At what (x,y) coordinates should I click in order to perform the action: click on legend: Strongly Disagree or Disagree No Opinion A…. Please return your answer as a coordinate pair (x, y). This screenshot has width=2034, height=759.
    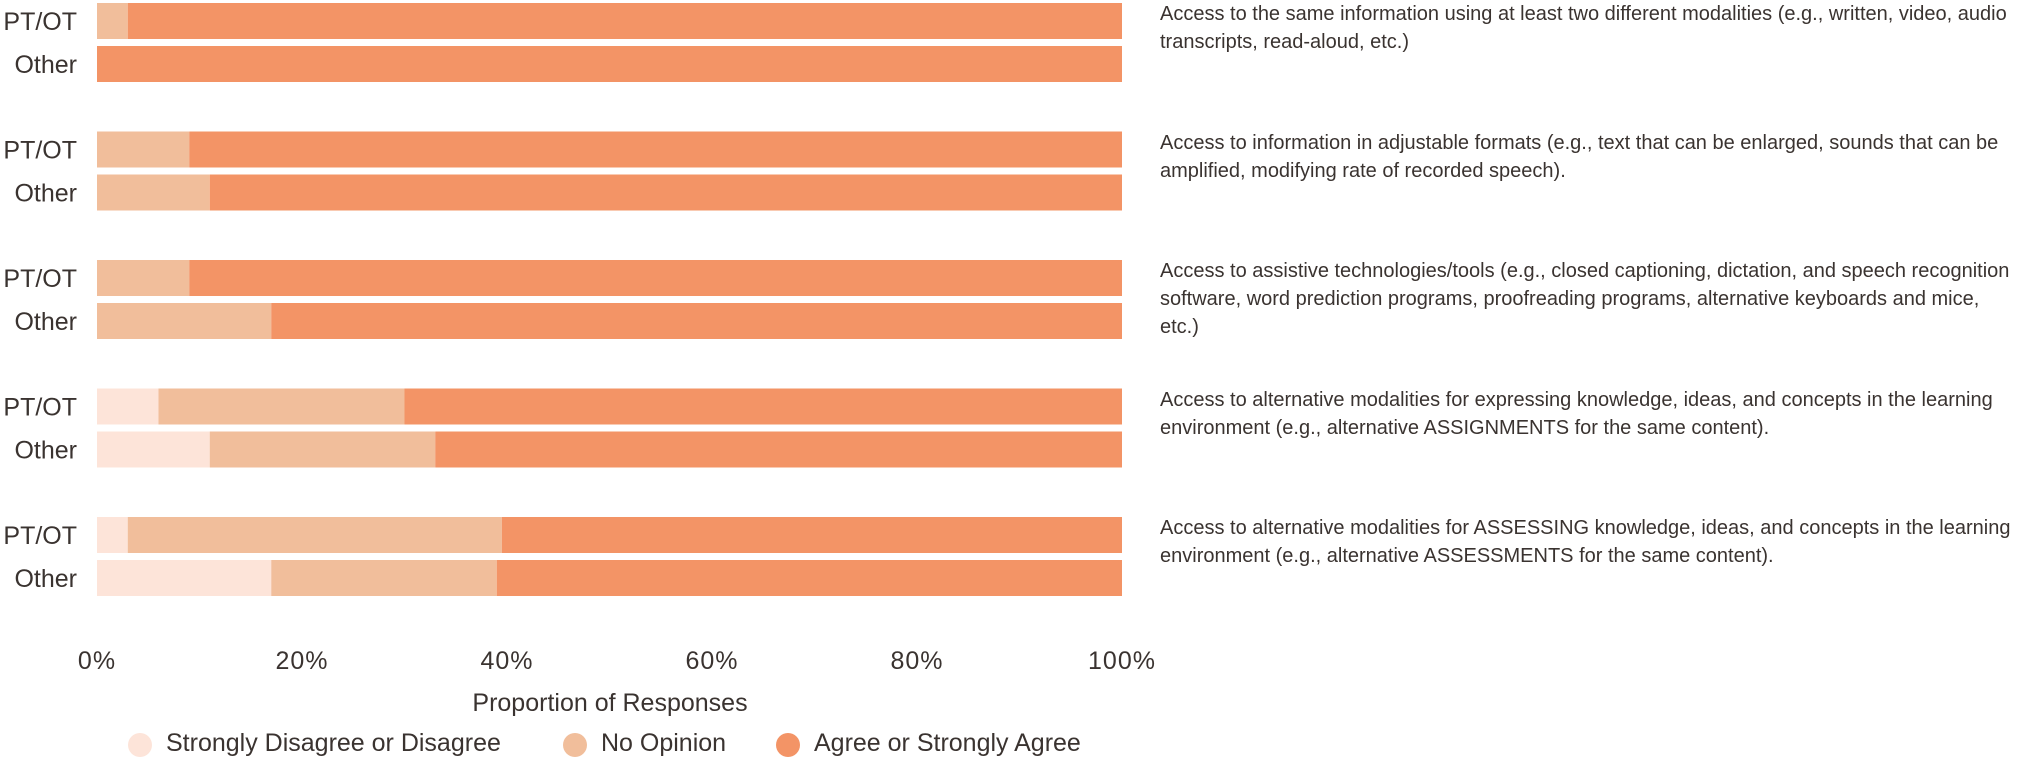
    Looking at the image, I should click on (604, 743).